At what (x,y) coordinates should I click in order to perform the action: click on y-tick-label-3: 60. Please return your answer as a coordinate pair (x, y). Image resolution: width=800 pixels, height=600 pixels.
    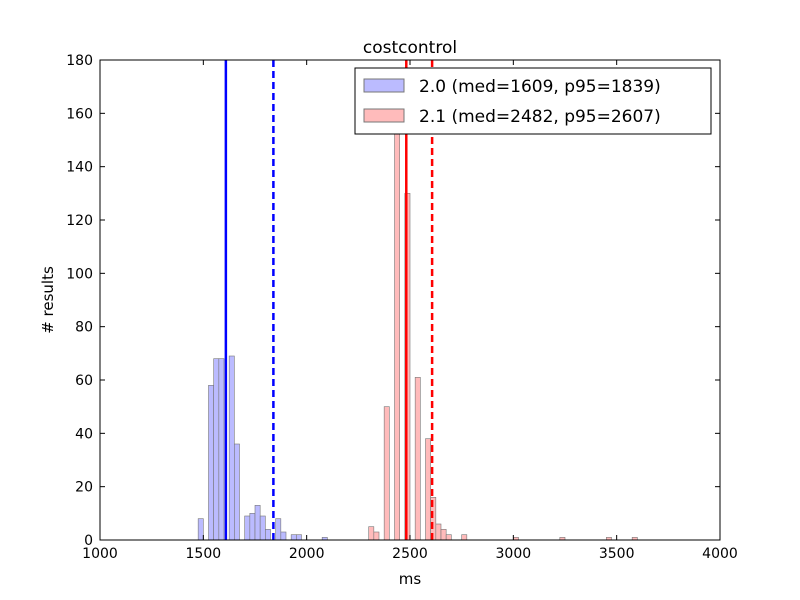
    Looking at the image, I should click on (84, 381).